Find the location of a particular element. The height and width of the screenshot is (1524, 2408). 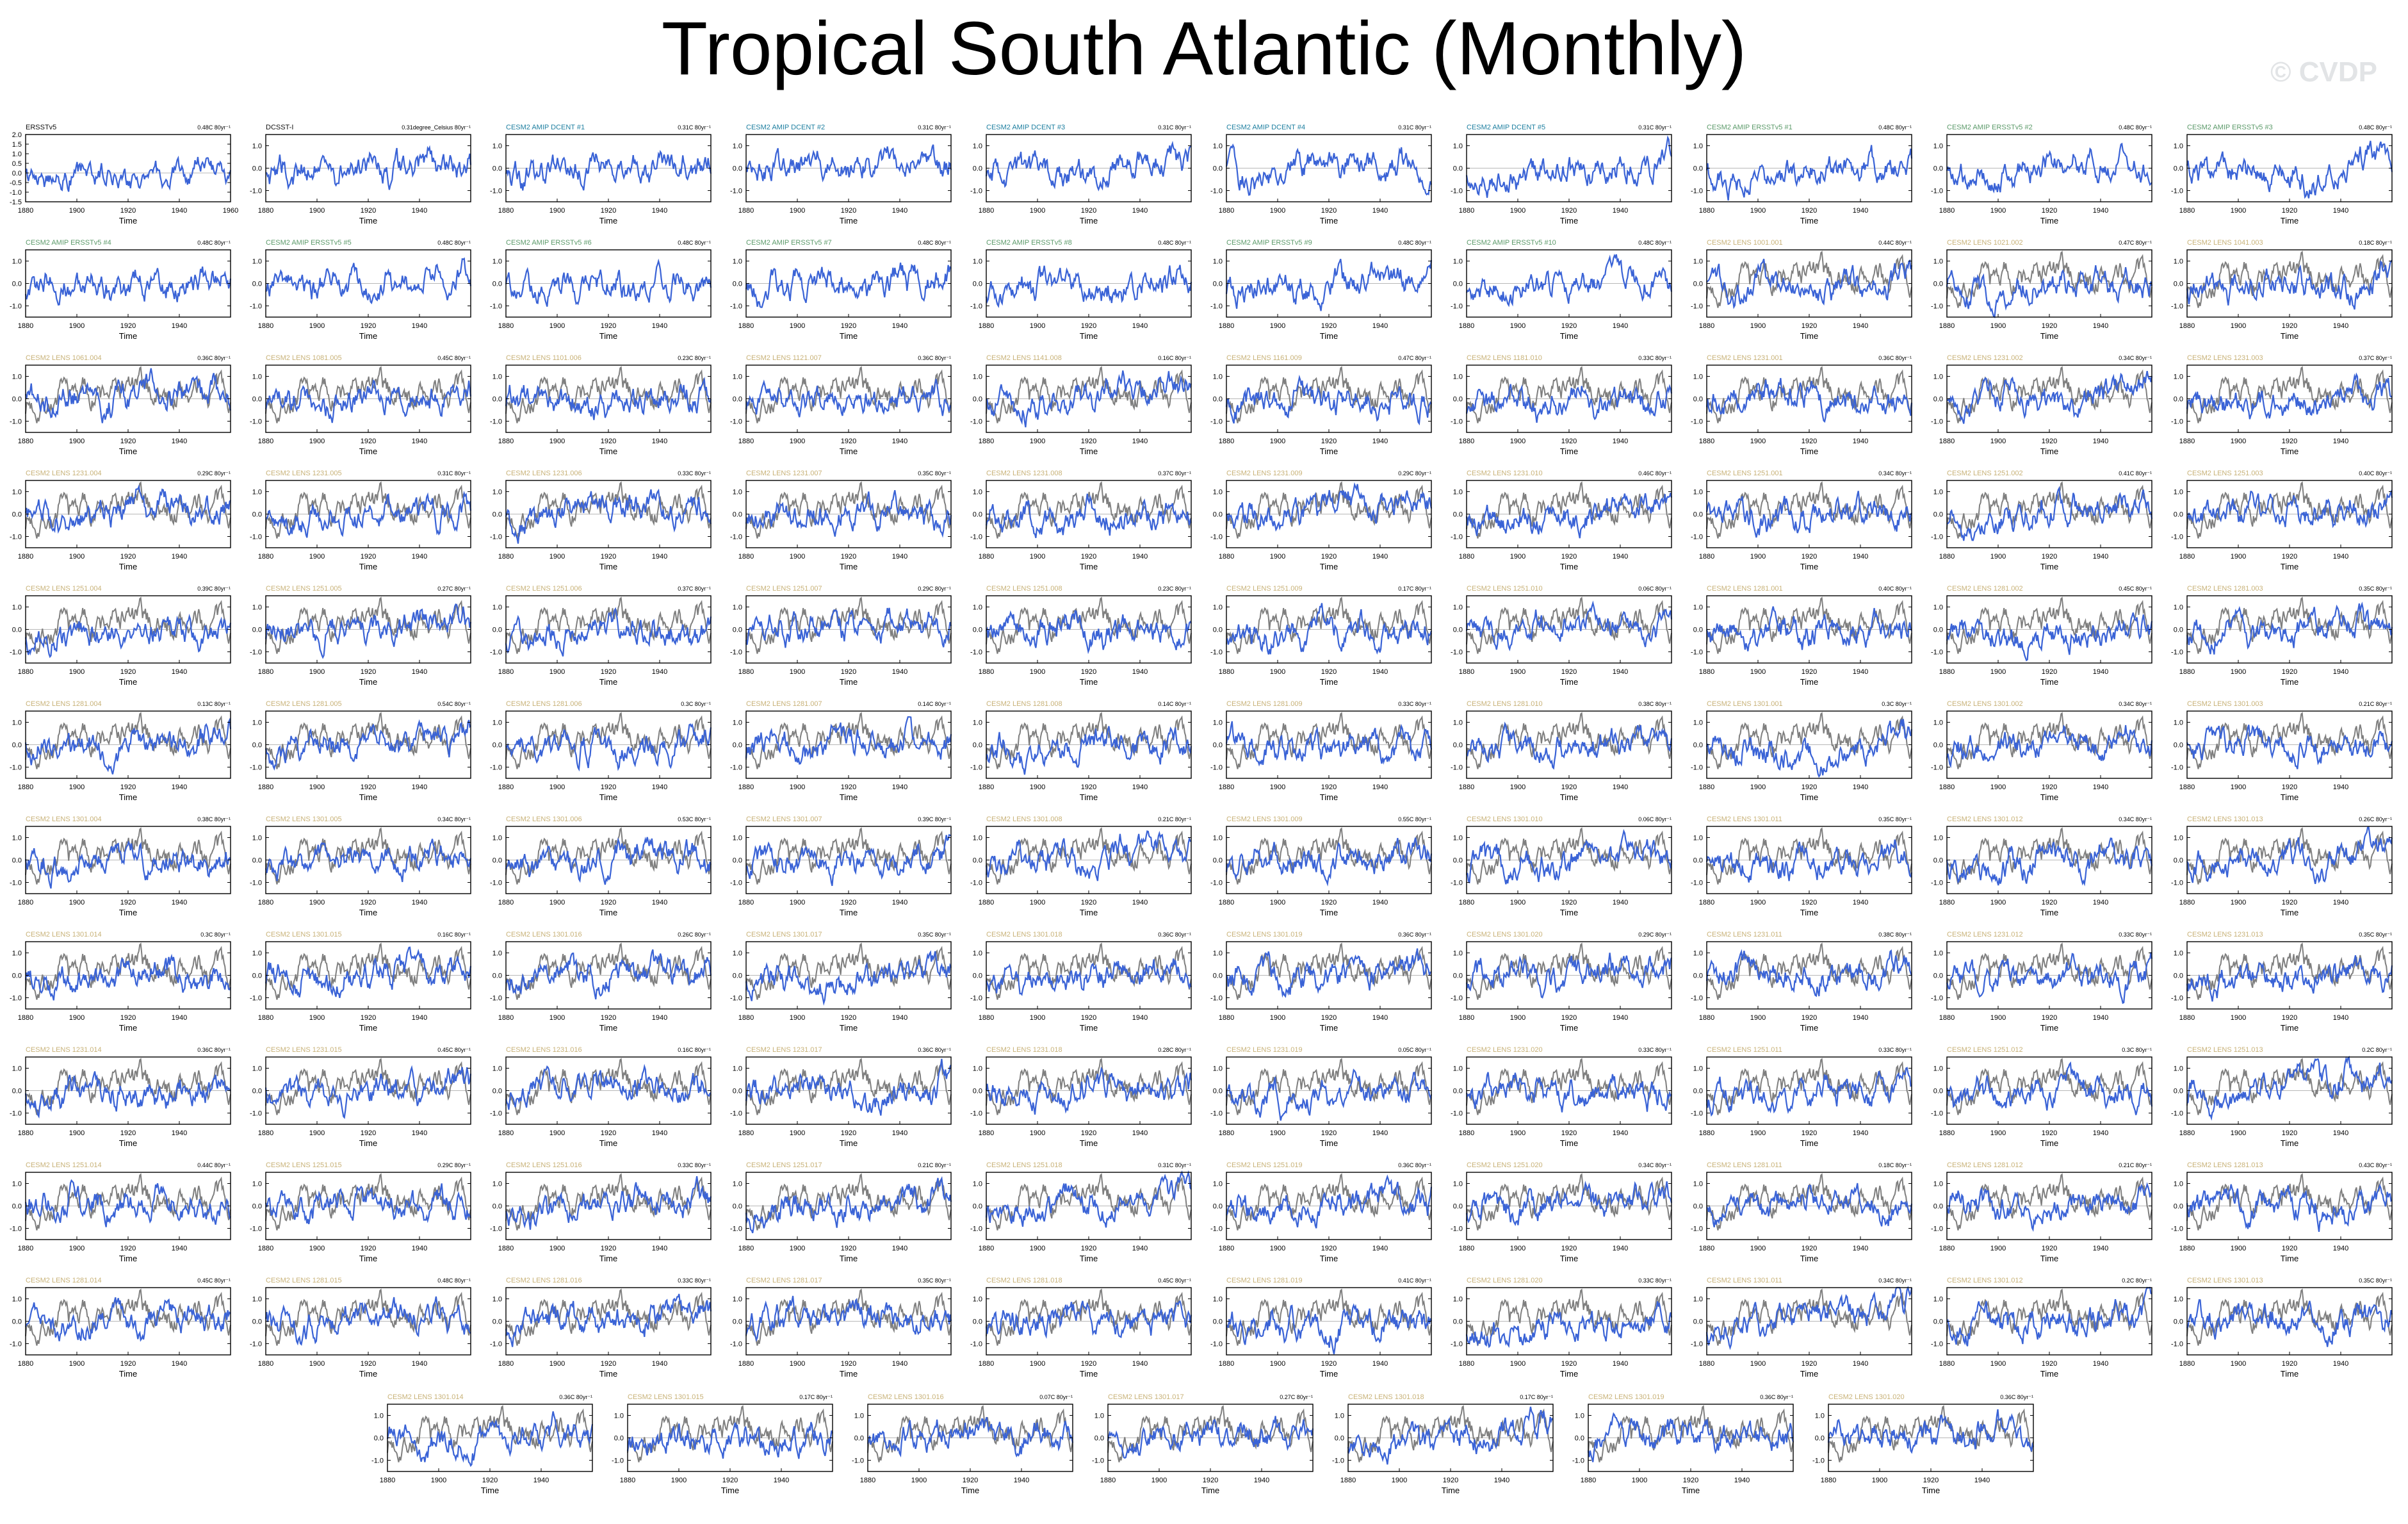

trend-annotation: 0.41C 80yr⁻¹ is located at coordinates (2135, 473).